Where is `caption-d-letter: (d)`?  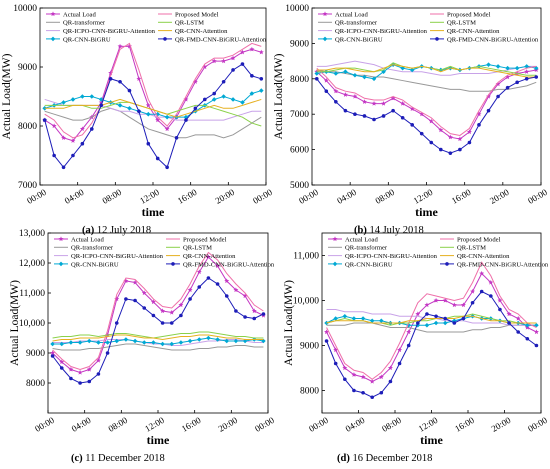
caption-d-letter: (d) is located at coordinates (343, 458).